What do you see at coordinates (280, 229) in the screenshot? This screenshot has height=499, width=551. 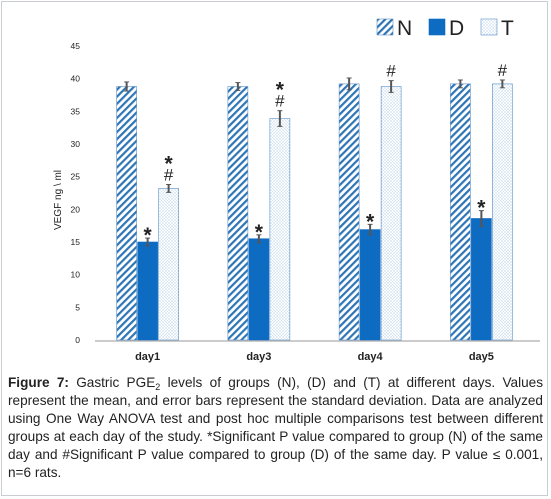 I see `bar-T-day3` at bounding box center [280, 229].